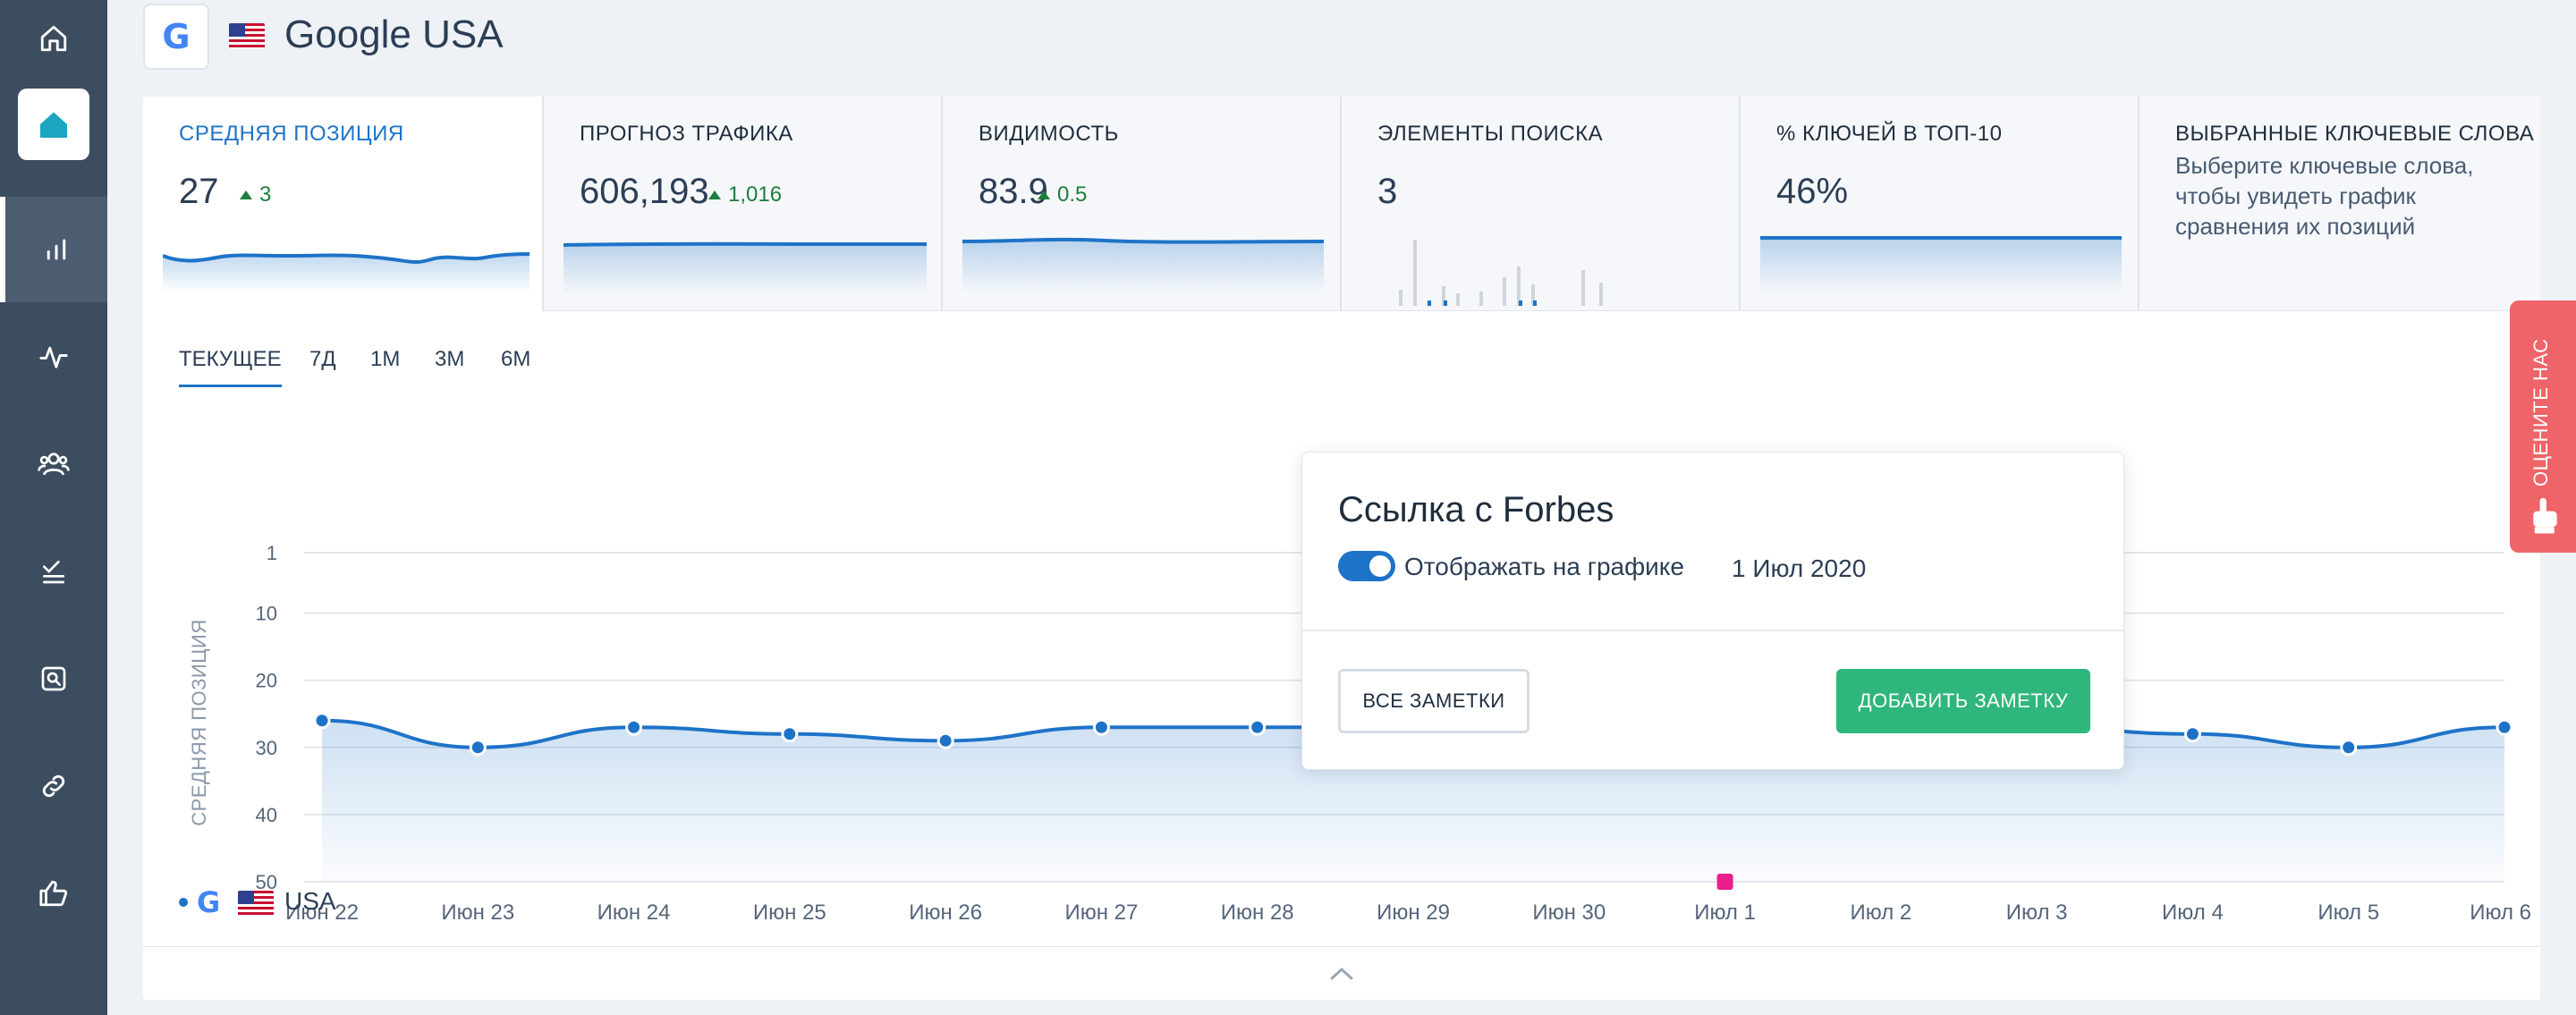  I want to click on search-engine-badge: G, so click(176, 37).